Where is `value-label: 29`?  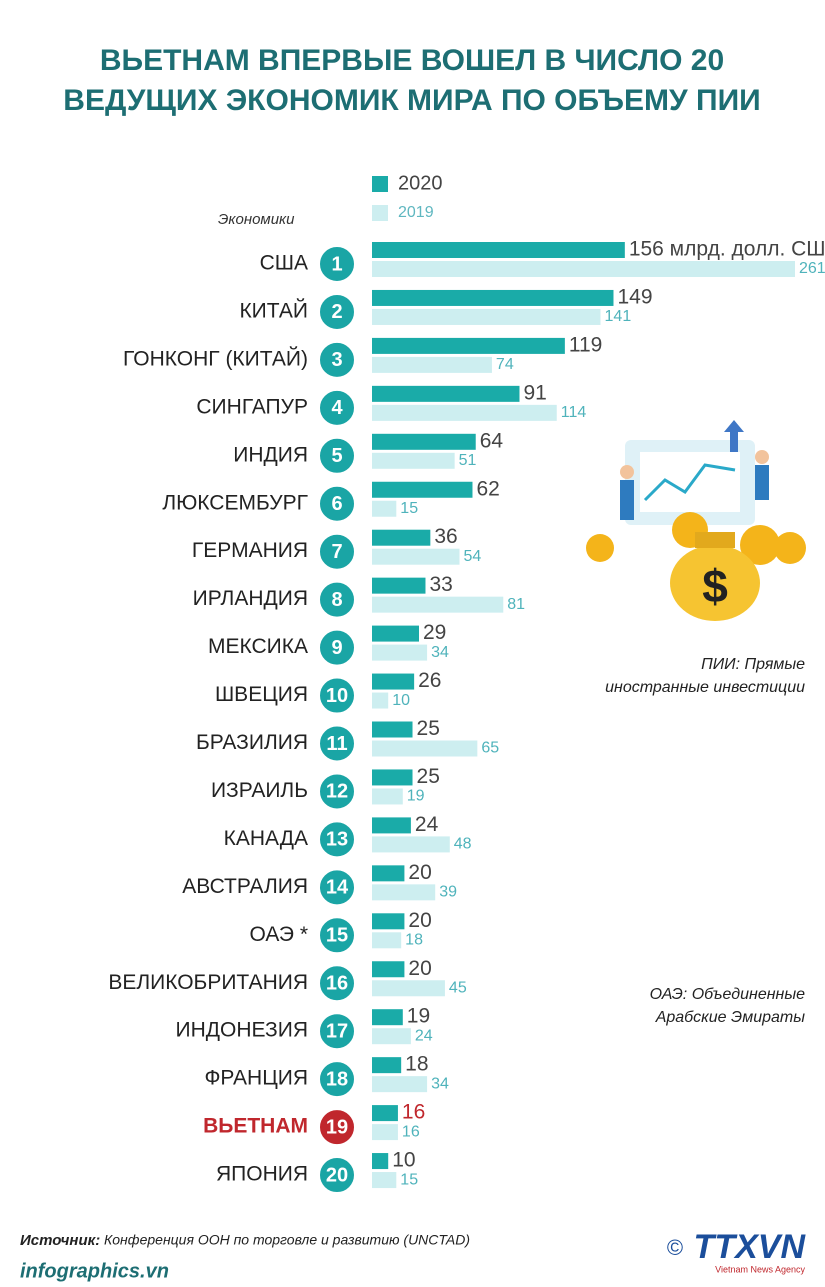 value-label: 29 is located at coordinates (434, 632).